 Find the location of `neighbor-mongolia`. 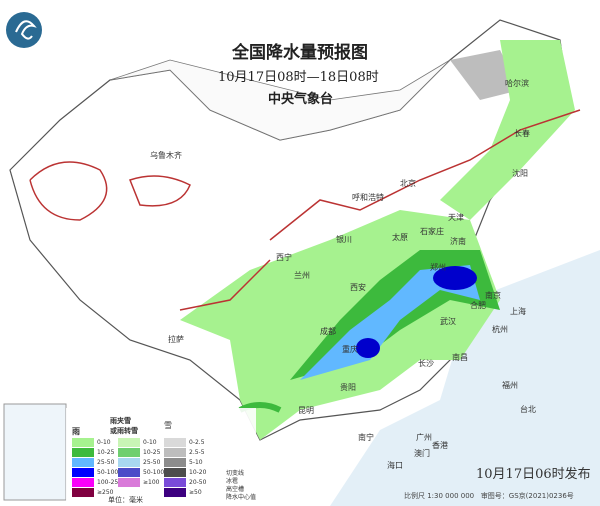

neighbor-mongolia is located at coordinates (280, 100).